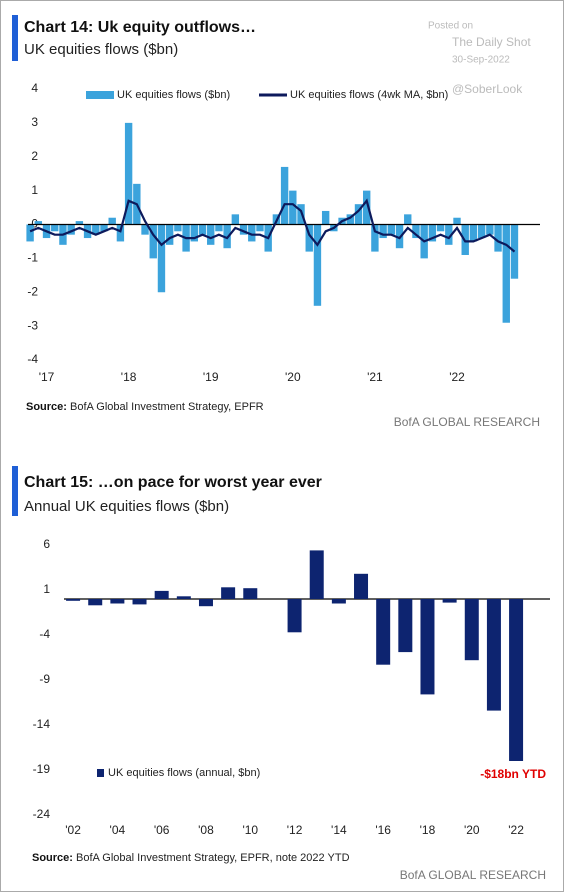 This screenshot has height=892, width=564. What do you see at coordinates (272, 225) in the screenshot?
I see `ma-line` at bounding box center [272, 225].